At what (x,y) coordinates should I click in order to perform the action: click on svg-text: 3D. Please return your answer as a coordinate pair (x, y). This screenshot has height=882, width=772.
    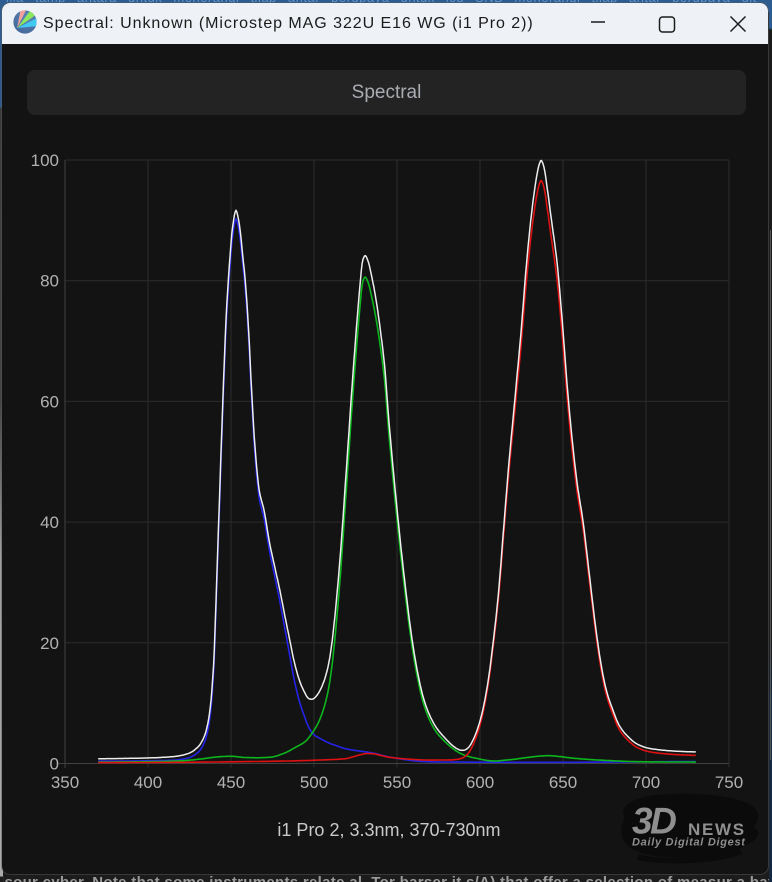
    Looking at the image, I should click on (654, 821).